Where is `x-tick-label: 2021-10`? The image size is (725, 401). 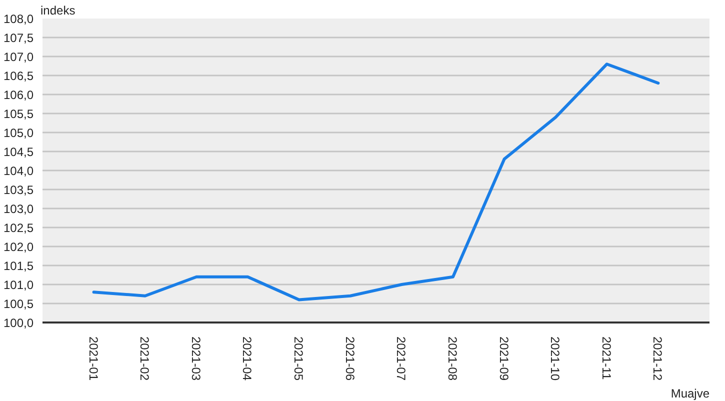
x-tick-label: 2021-10 is located at coordinates (555, 358).